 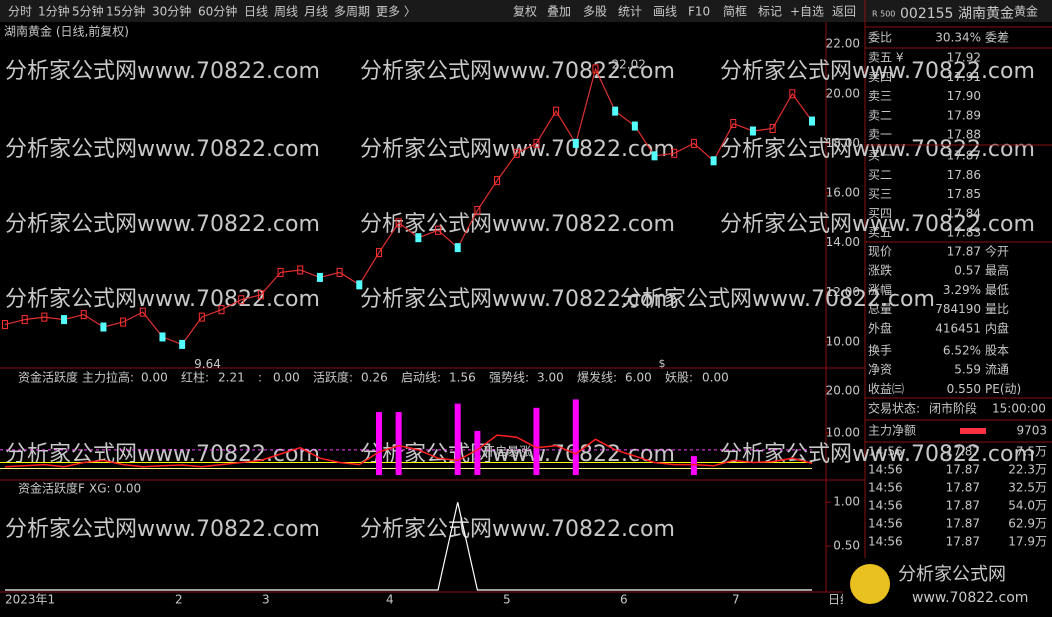 What do you see at coordinates (507, 600) in the screenshot?
I see `x-tick-label: 5` at bounding box center [507, 600].